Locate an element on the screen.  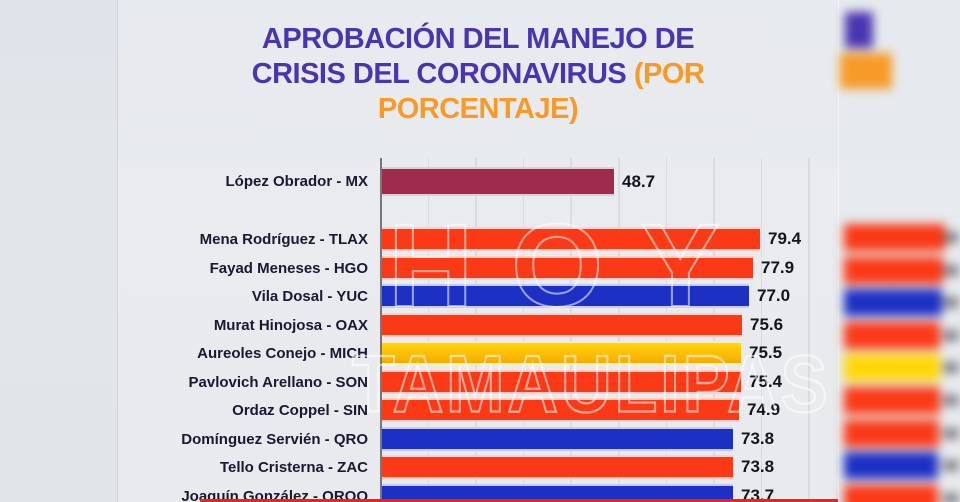
blurred-left-margin is located at coordinates (59, 251).